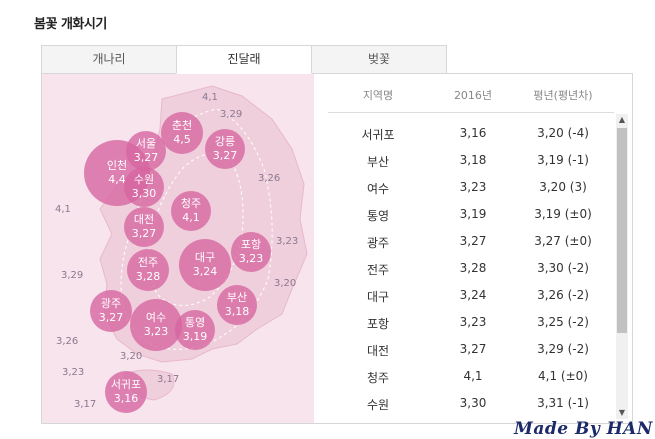 The width and height of the screenshot is (655, 439). I want to click on table-row: 대전 3,27 3,29 (-2), so click(471, 349).